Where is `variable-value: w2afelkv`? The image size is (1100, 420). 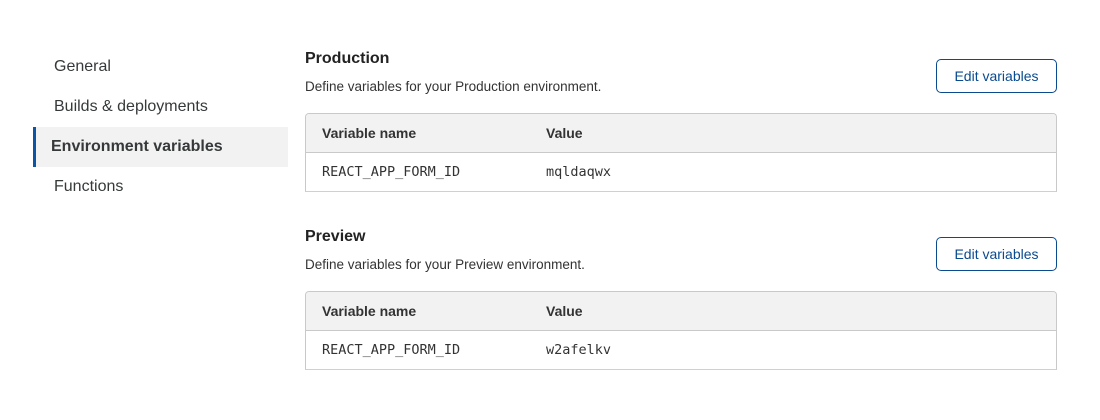
variable-value: w2afelkv is located at coordinates (579, 350).